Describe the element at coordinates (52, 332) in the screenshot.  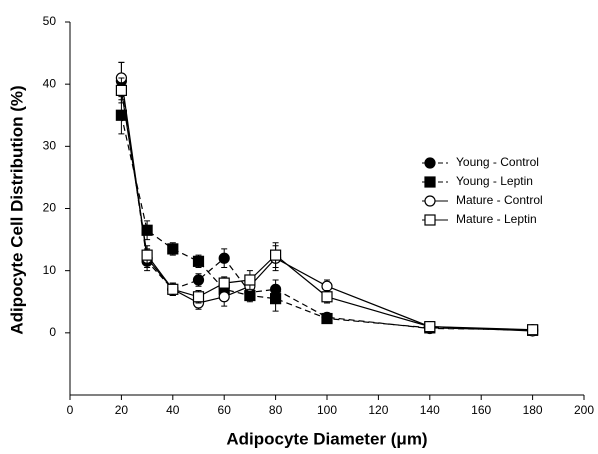
I see `y-tick-label: 0` at that location.